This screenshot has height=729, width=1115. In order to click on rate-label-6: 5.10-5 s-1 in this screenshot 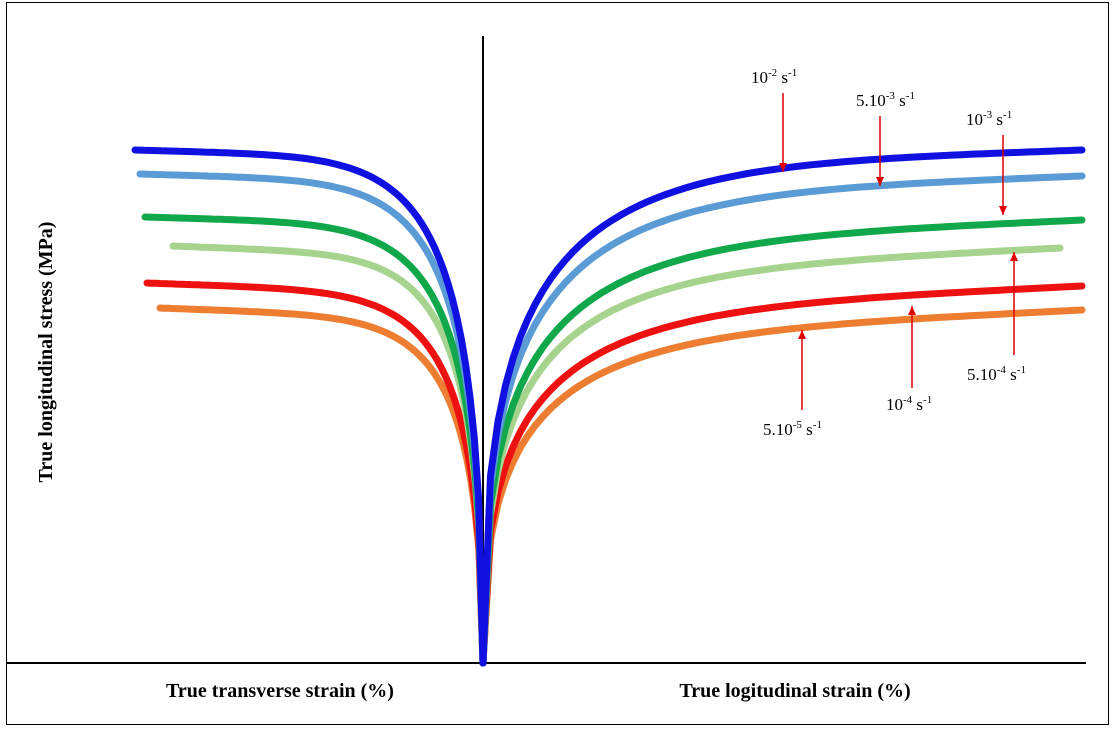, I will do `click(792, 429)`.